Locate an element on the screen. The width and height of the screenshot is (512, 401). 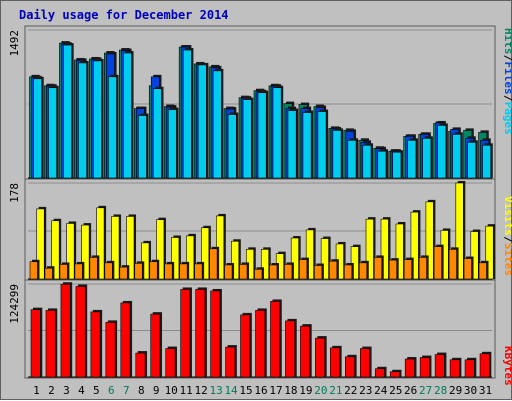
bar-sites-day16 is located at coordinates (259, 273).